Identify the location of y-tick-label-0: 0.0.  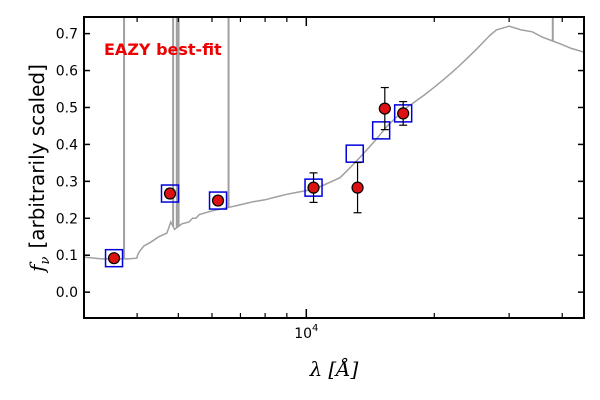
(67, 293).